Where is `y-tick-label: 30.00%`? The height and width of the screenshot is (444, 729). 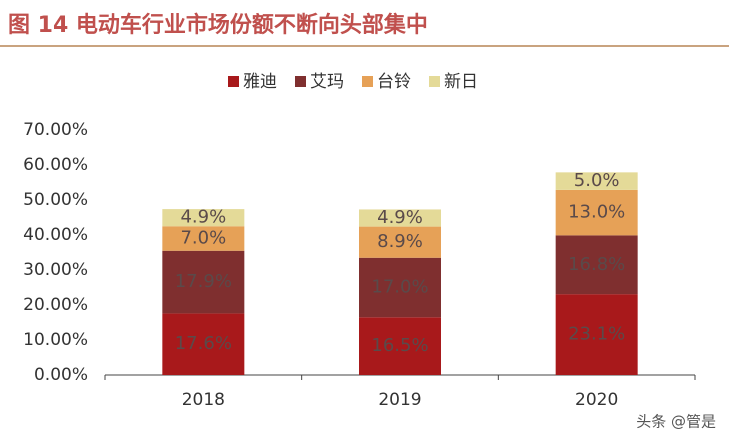 y-tick-label: 30.00% is located at coordinates (55, 270).